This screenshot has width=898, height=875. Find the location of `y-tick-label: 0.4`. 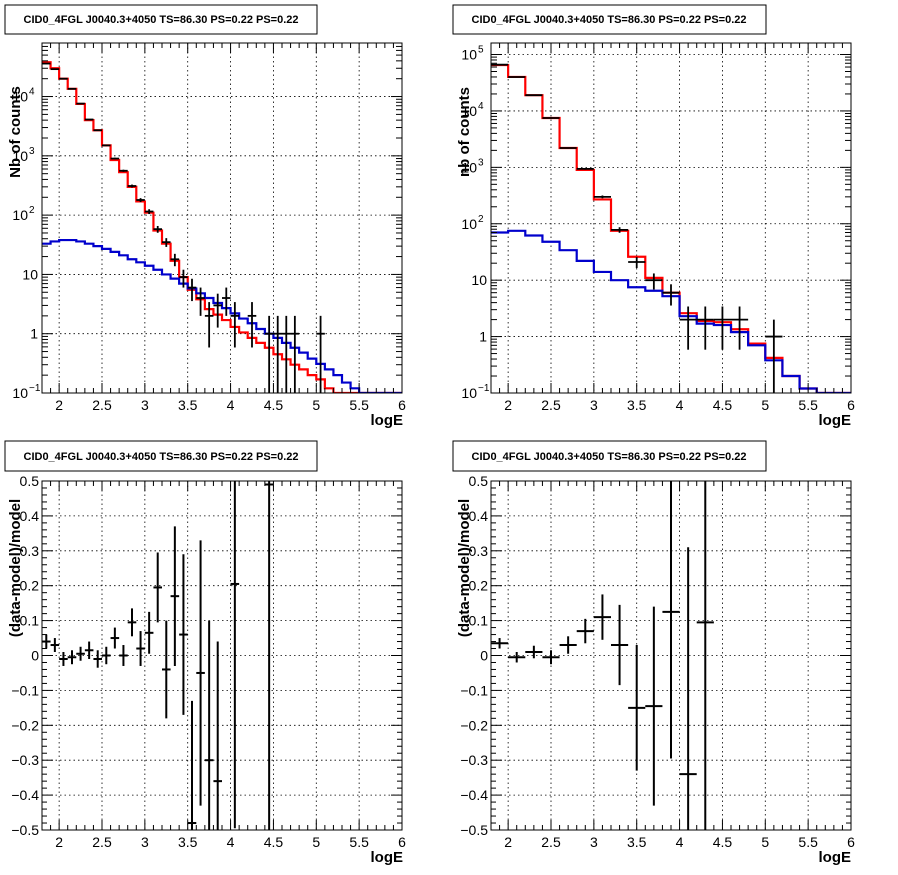

y-tick-label: 0.4 is located at coordinates (479, 516).